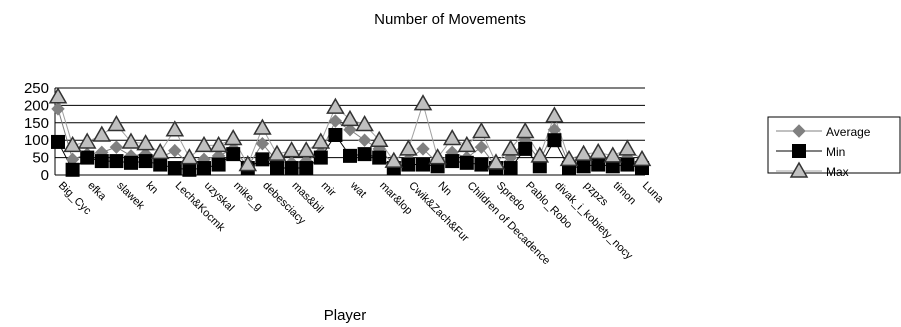  What do you see at coordinates (837, 172) in the screenshot?
I see `legend-label: Max` at bounding box center [837, 172].